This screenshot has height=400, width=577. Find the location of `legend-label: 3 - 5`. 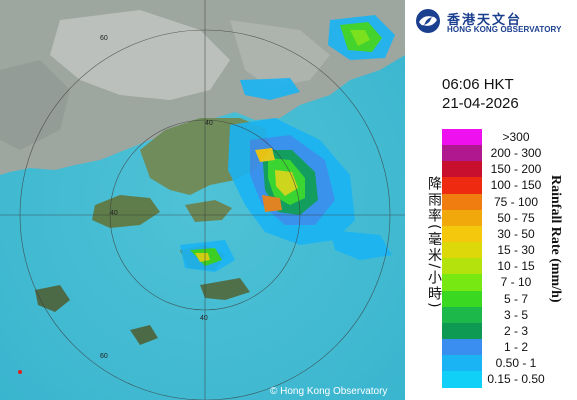

legend-label: 3 - 5 is located at coordinates (515, 314).